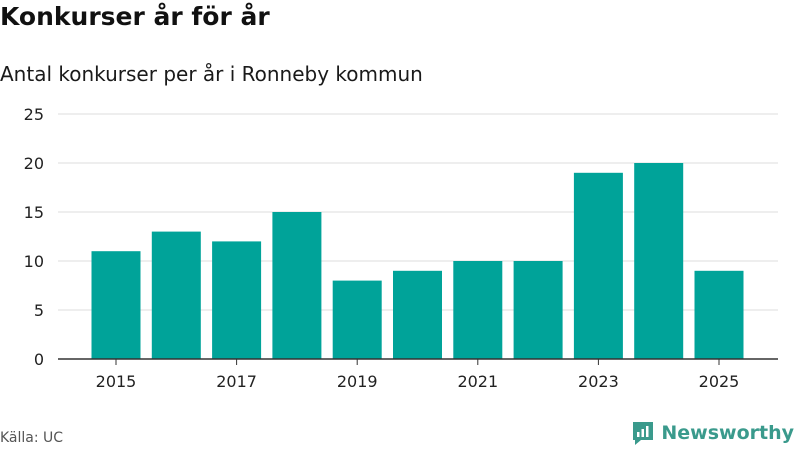 Image resolution: width=800 pixels, height=450 pixels. Describe the element at coordinates (727, 433) in the screenshot. I see `brand-name: Newsworthy` at that location.